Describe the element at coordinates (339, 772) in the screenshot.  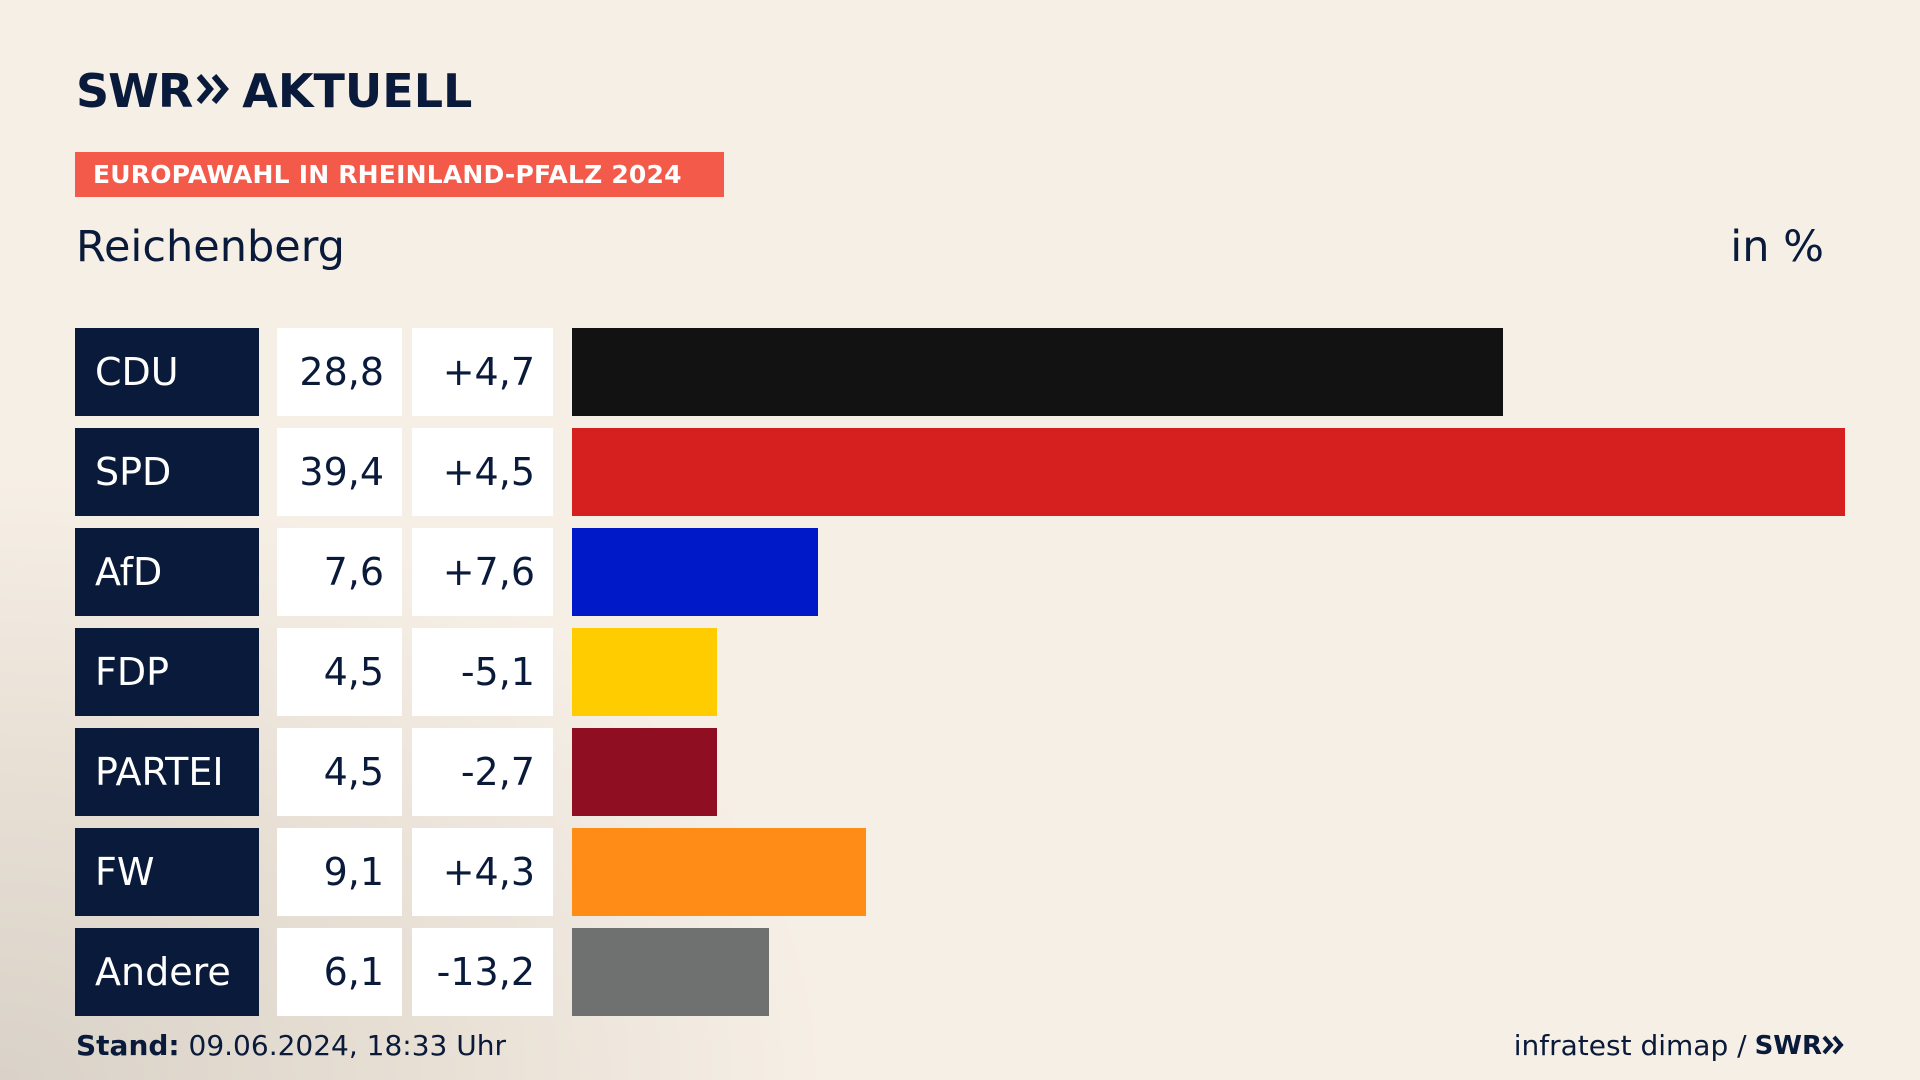
I see `share-value-partei: 4,5` at that location.